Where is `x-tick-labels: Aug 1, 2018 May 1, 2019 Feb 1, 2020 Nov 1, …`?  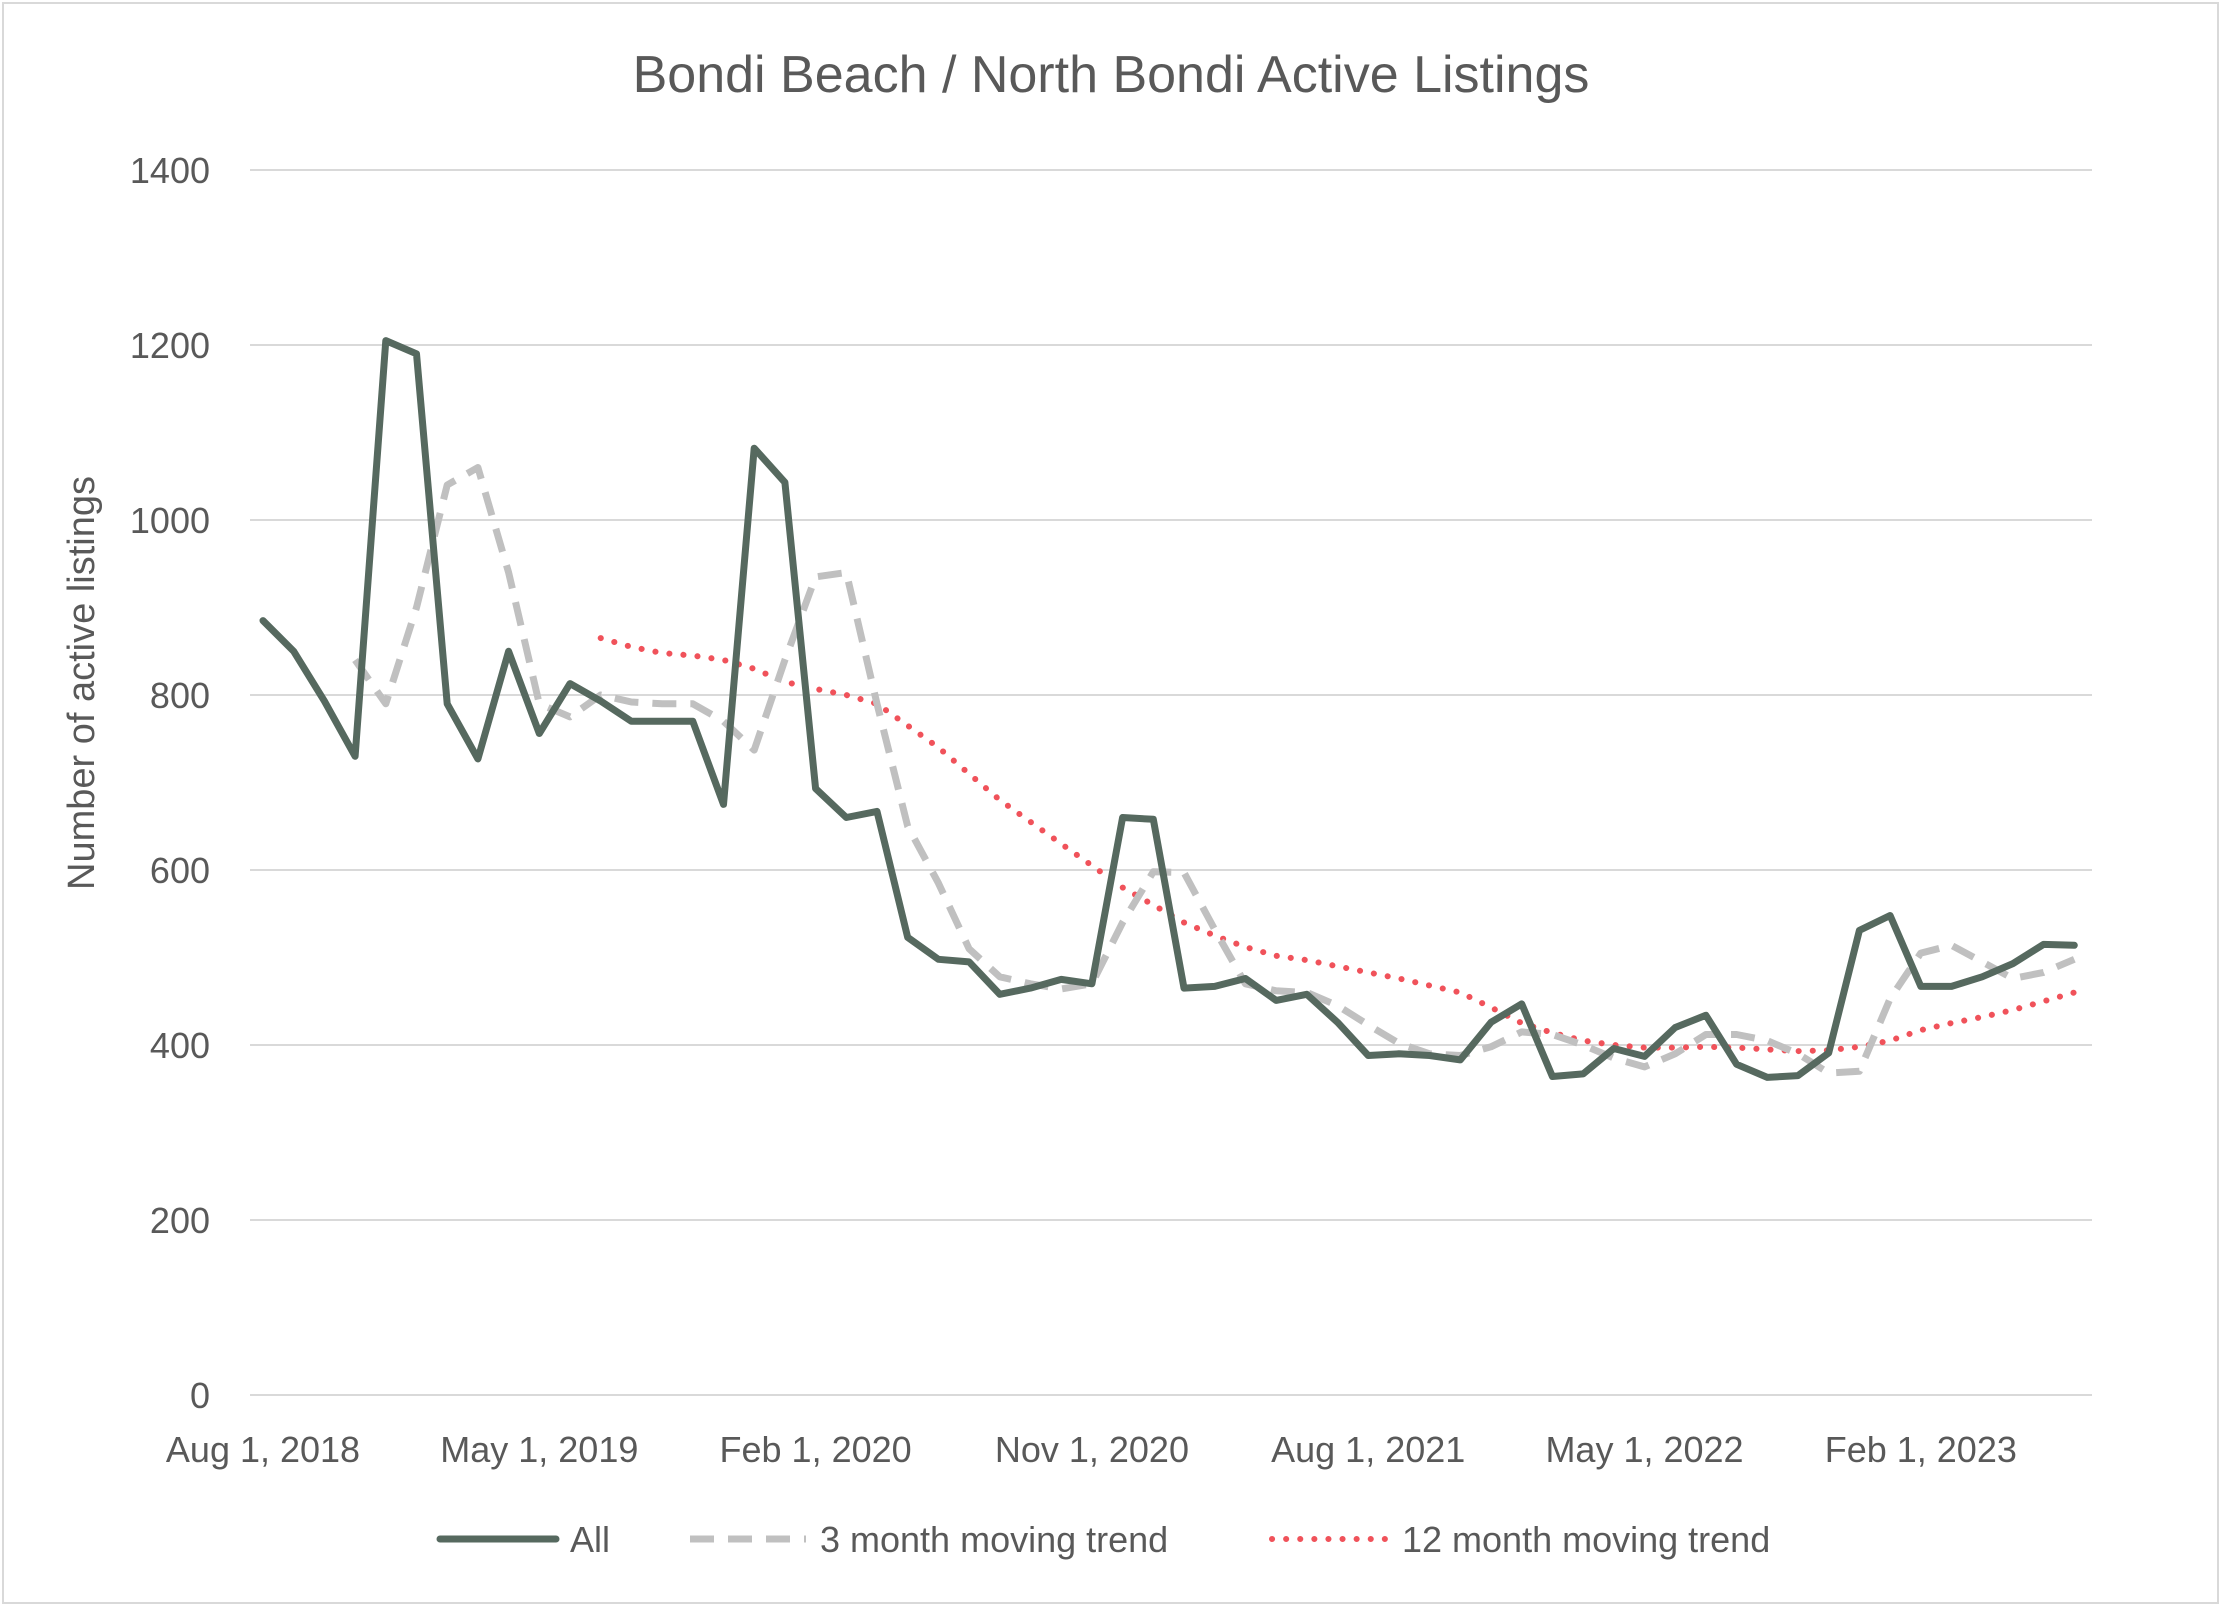
x-tick-labels: Aug 1, 2018 May 1, 2019 Feb 1, 2020 Nov 1, … is located at coordinates (1091, 1449).